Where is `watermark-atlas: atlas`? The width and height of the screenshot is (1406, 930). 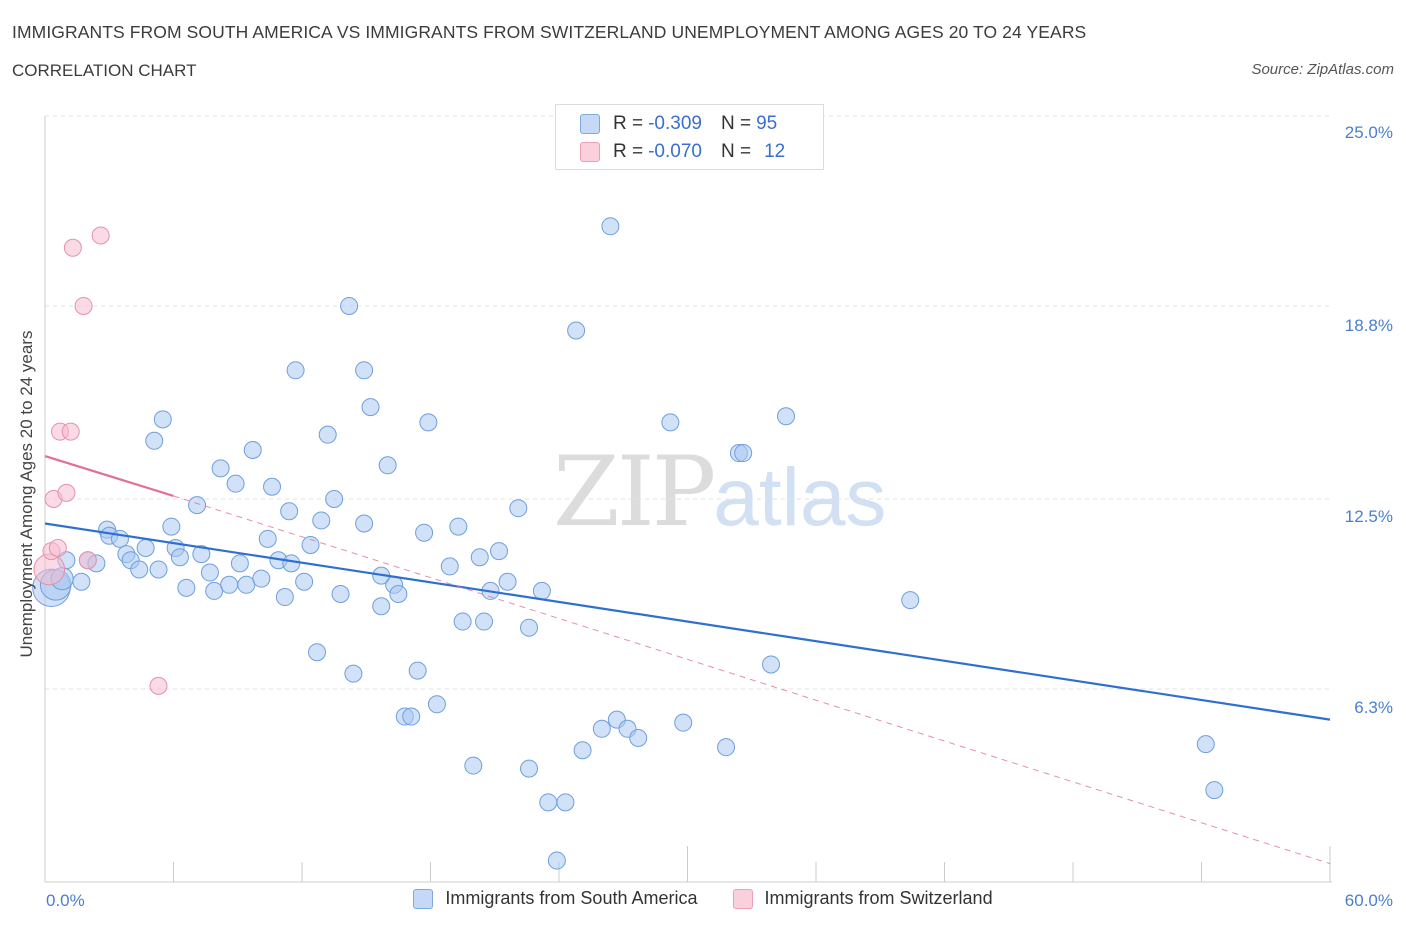
watermark-atlas: atlas is located at coordinates (800, 497).